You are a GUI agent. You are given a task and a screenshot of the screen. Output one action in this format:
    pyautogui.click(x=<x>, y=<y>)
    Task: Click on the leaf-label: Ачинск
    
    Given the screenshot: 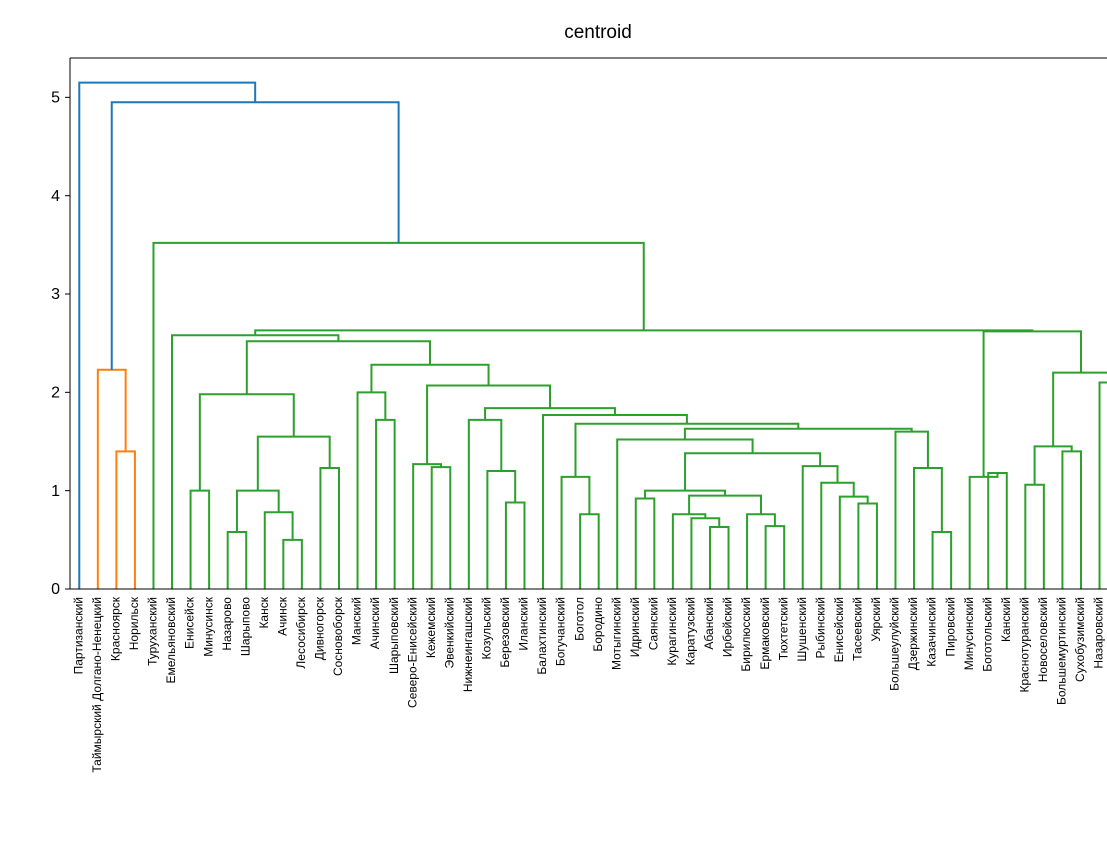 What is the action you would take?
    pyautogui.click(x=282, y=616)
    